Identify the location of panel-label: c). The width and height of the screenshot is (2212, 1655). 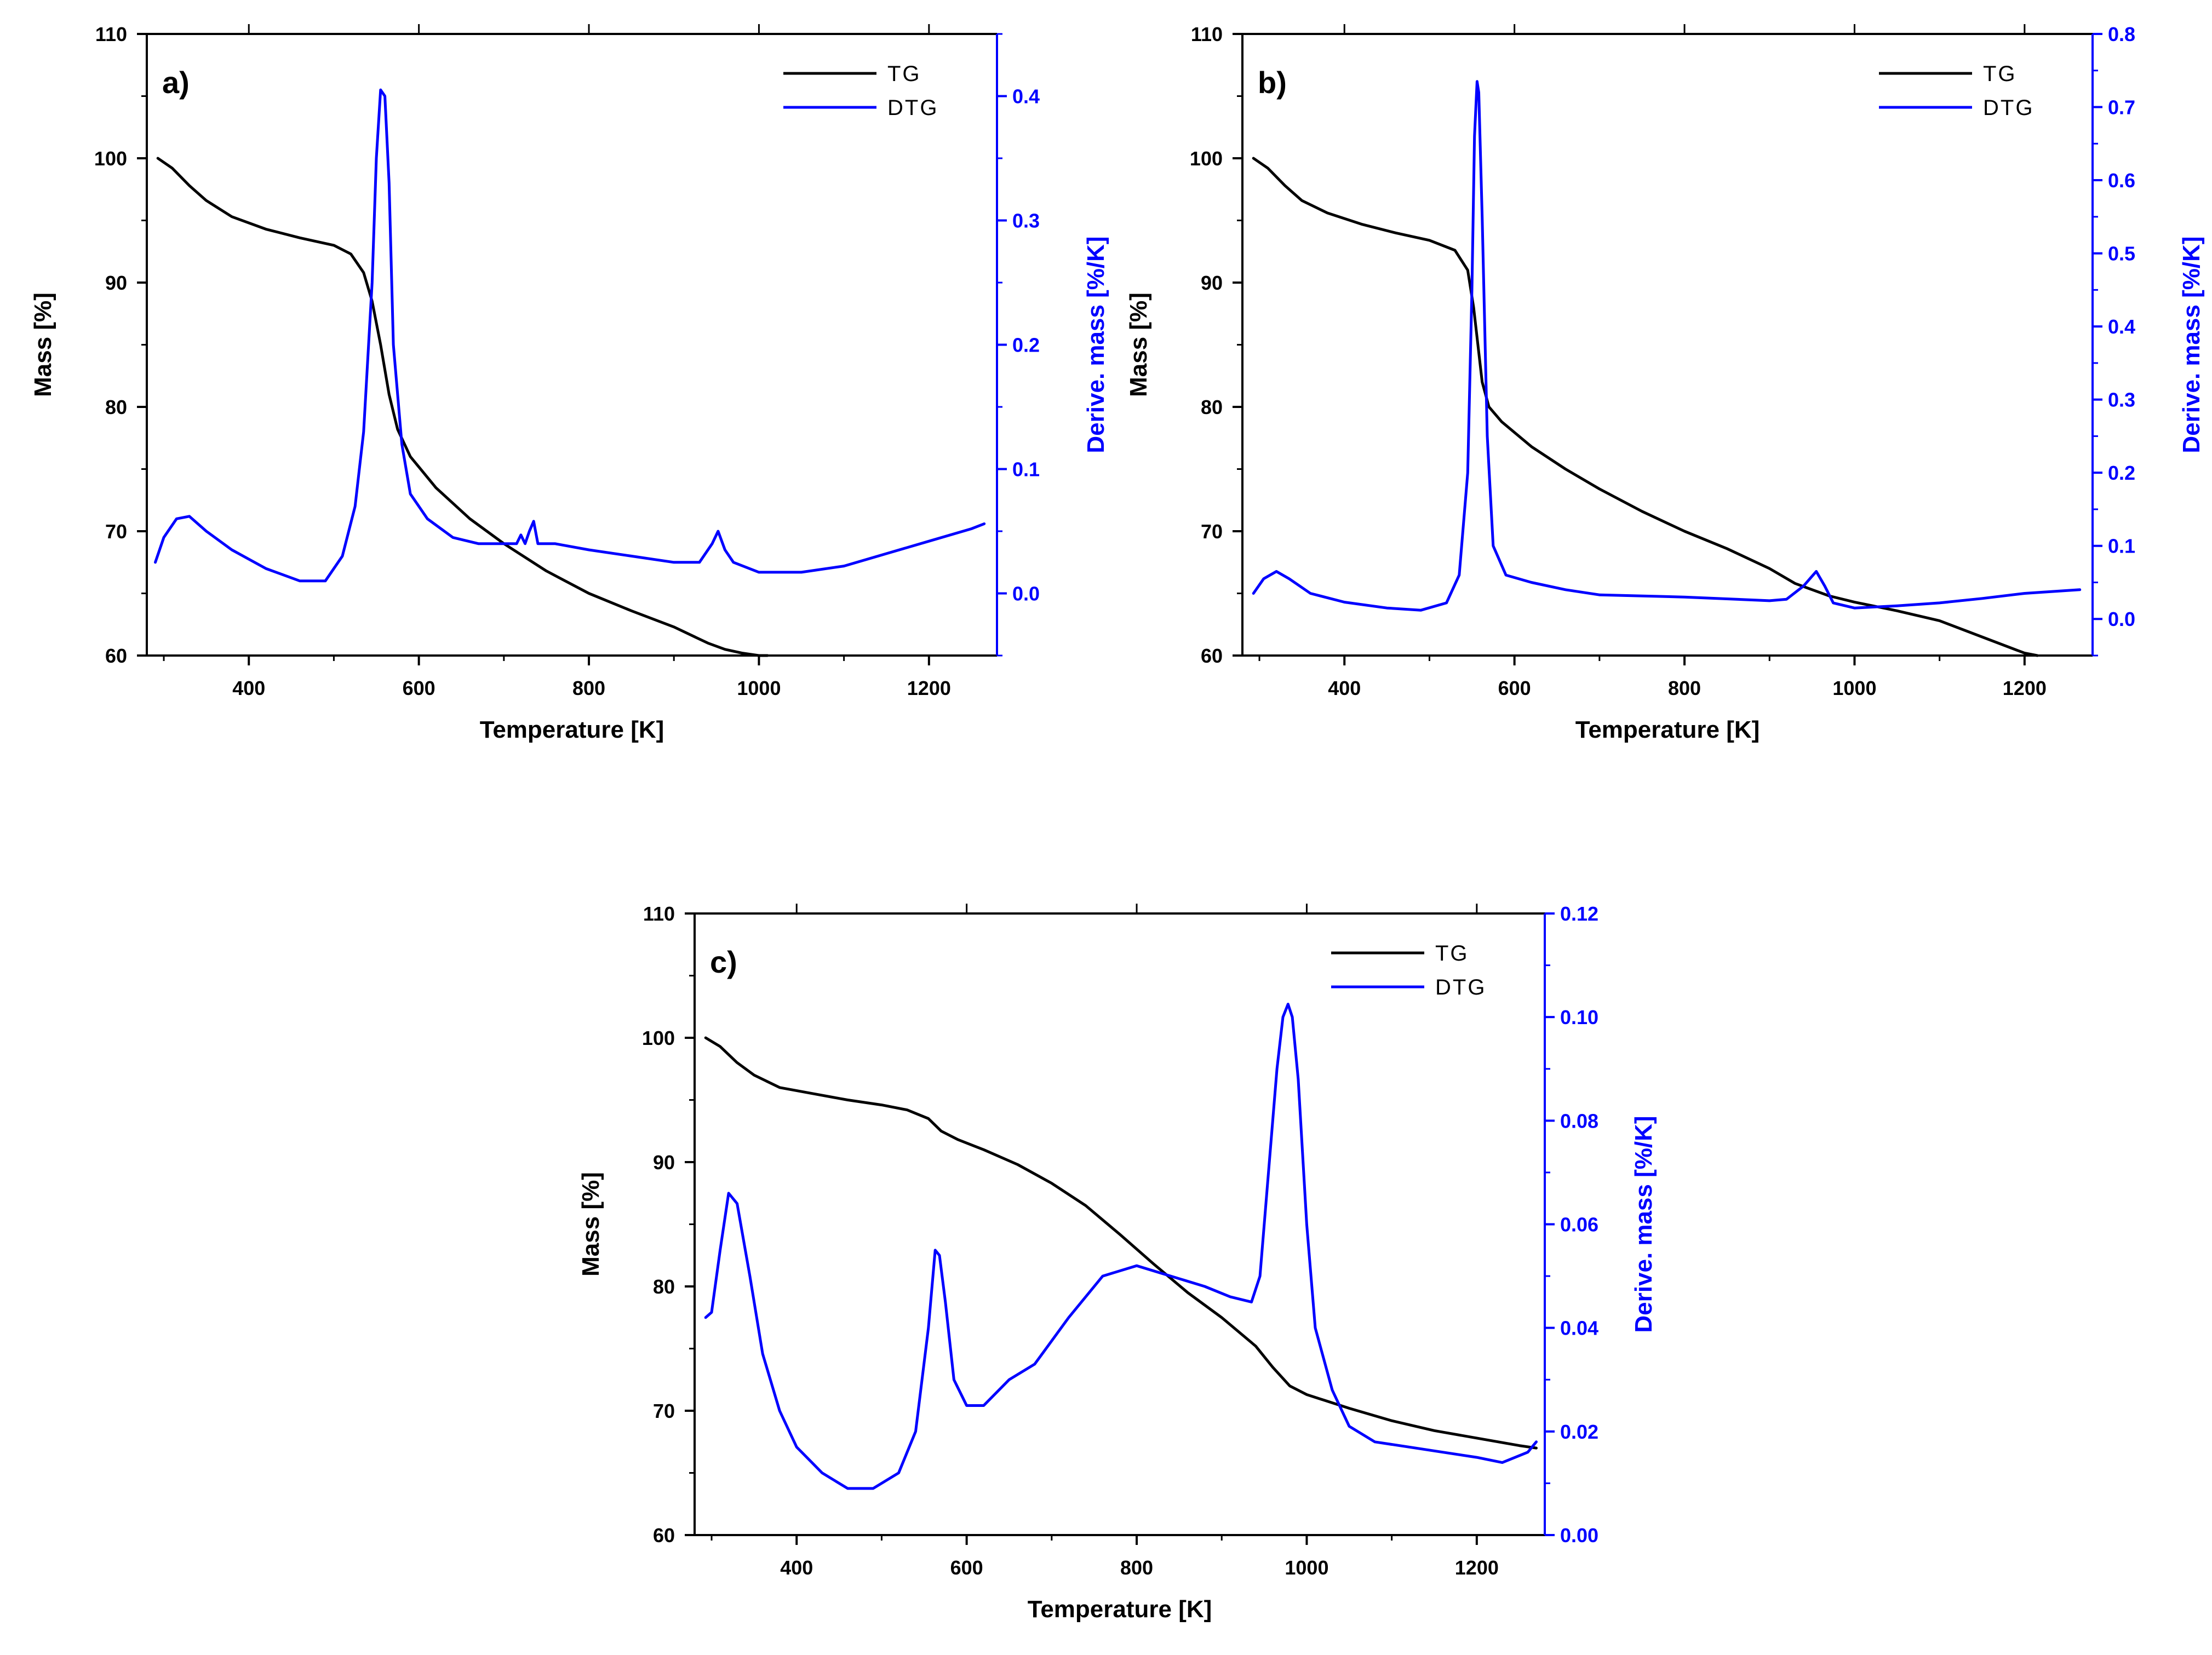
(724, 962).